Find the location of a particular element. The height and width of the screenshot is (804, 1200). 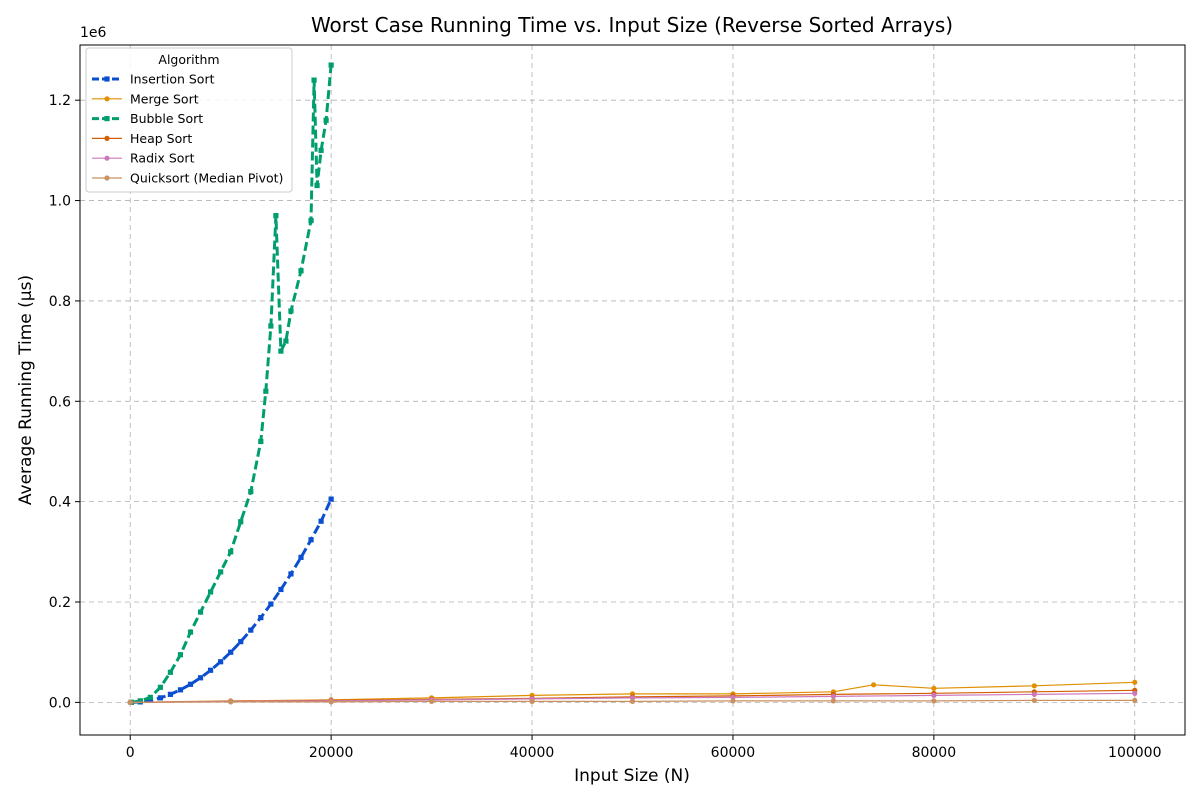

legend-frame is located at coordinates (189, 120).